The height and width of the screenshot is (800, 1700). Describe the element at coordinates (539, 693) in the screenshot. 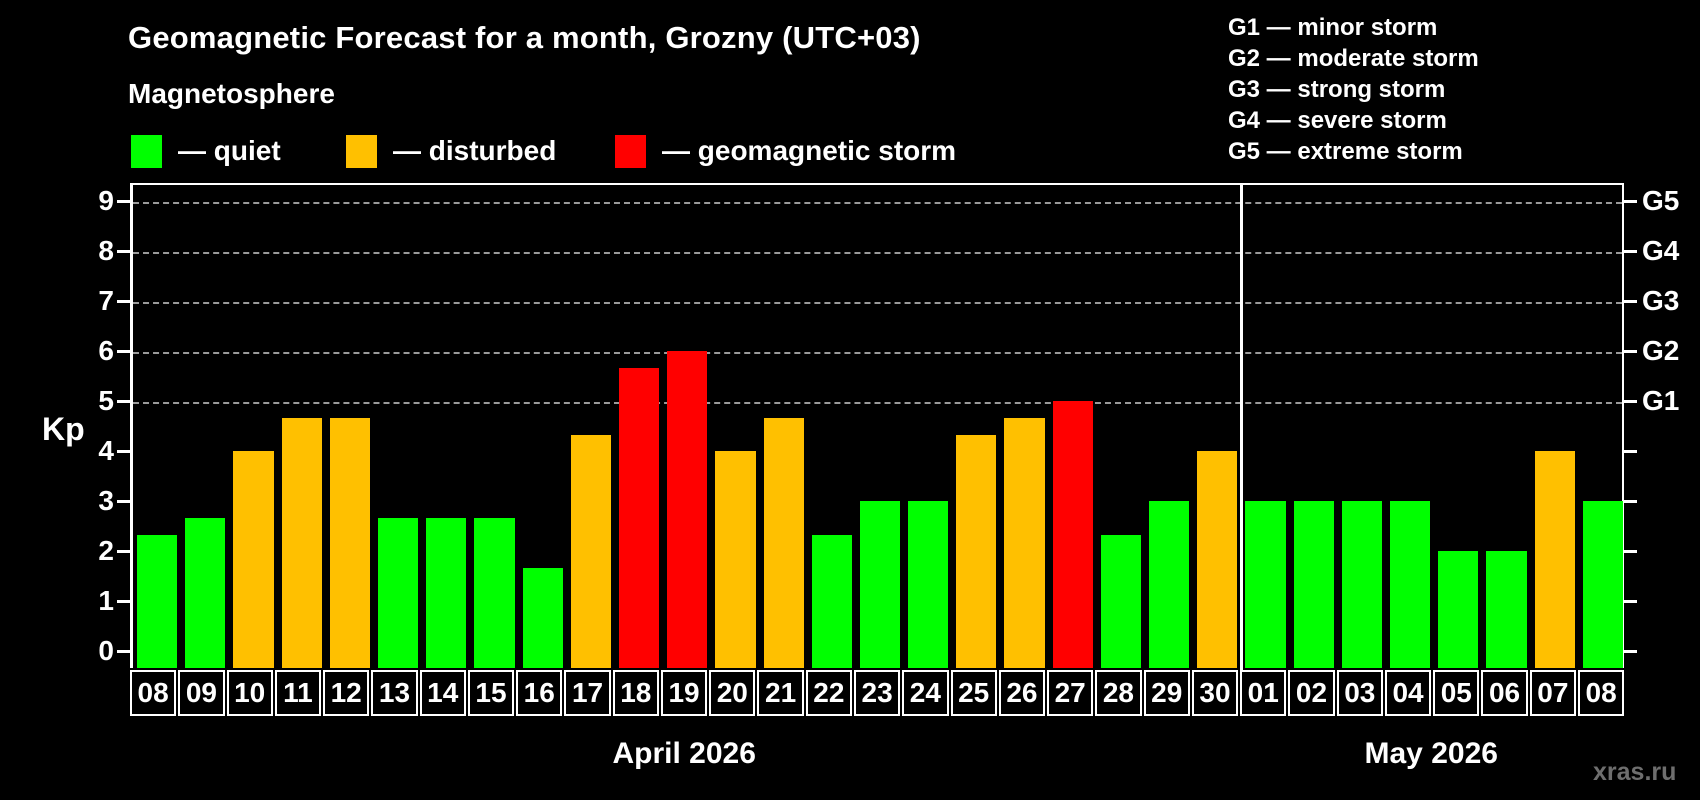

I see `day-label-cell: 16` at that location.